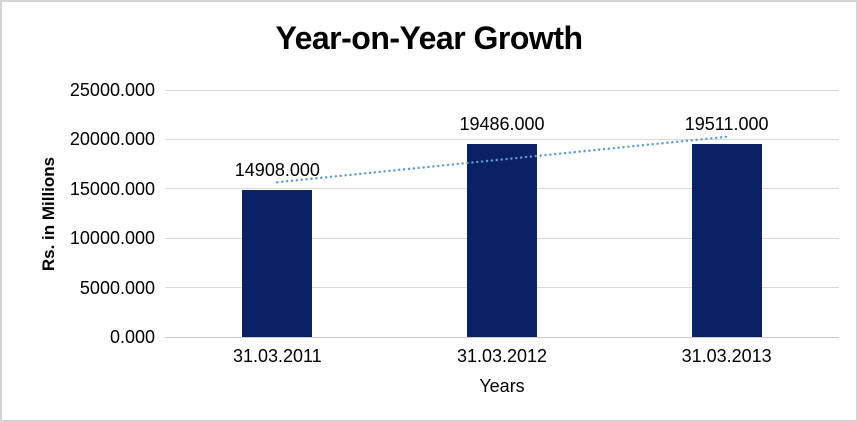 The image size is (858, 422). What do you see at coordinates (502, 124) in the screenshot?
I see `data-label: 19486.000` at bounding box center [502, 124].